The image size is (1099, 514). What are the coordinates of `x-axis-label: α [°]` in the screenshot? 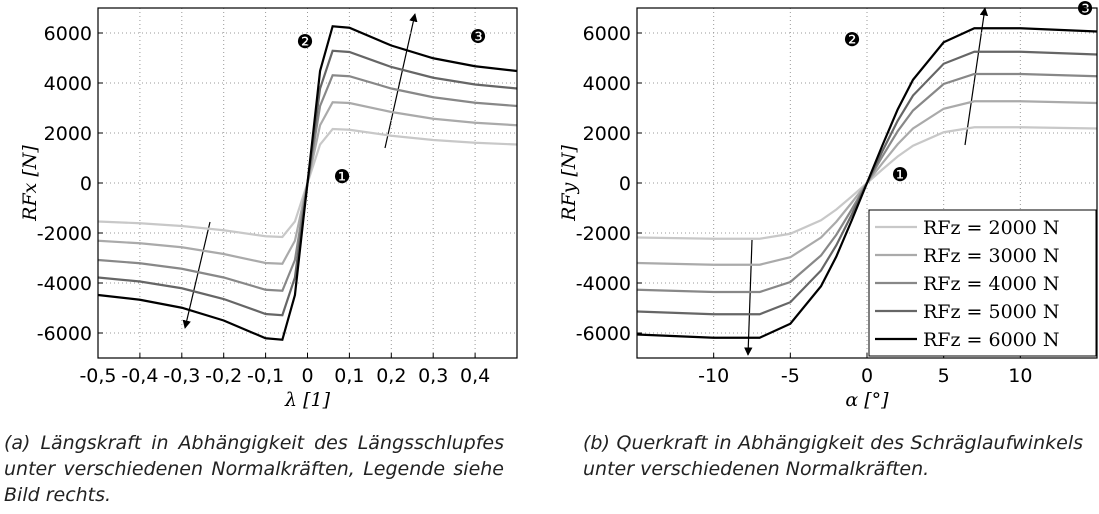 It's located at (867, 400).